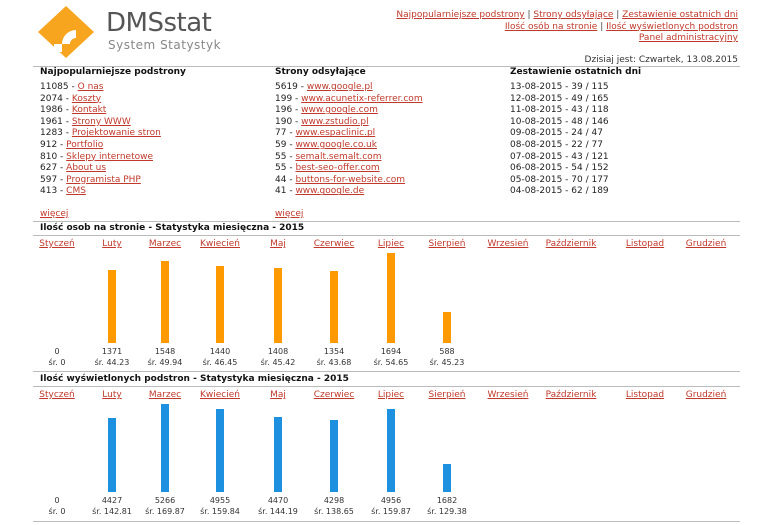  I want to click on popular-page-link: CMS, so click(76, 191).